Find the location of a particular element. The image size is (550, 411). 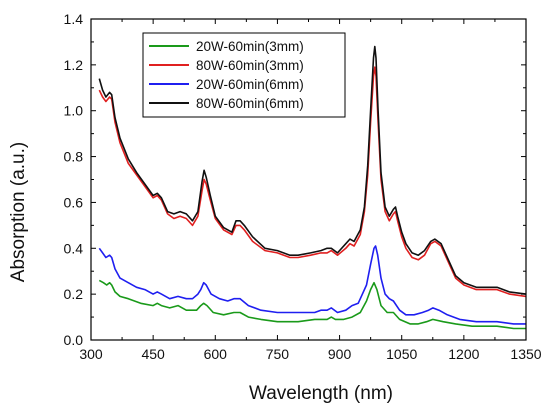

x-tick-label: 1200 is located at coordinates (463, 354).